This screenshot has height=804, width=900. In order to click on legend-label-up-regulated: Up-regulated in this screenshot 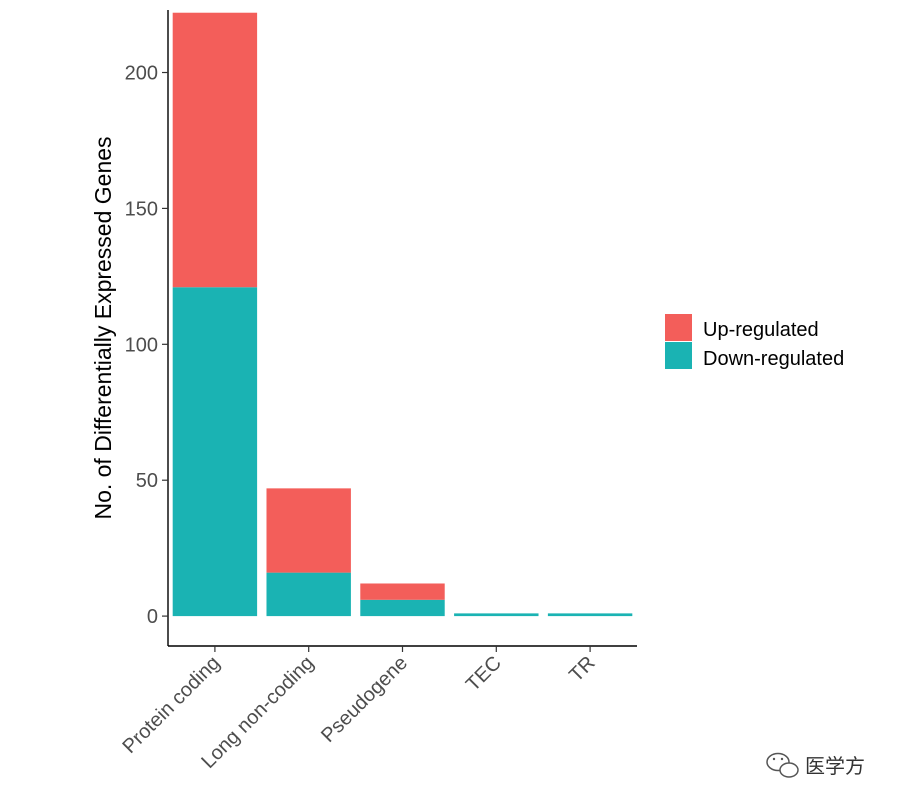, I will do `click(761, 330)`.